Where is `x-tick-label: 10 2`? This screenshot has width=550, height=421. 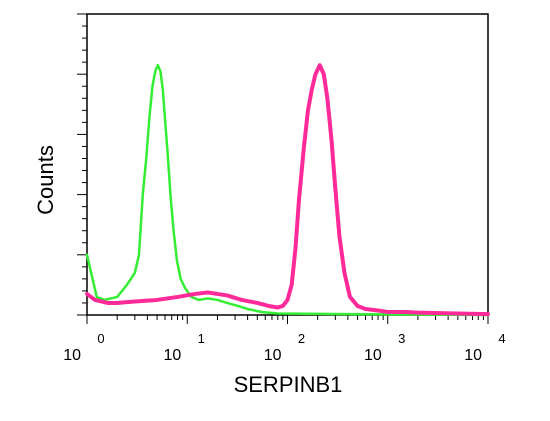 x-tick-label: 10 2 is located at coordinates (284, 347).